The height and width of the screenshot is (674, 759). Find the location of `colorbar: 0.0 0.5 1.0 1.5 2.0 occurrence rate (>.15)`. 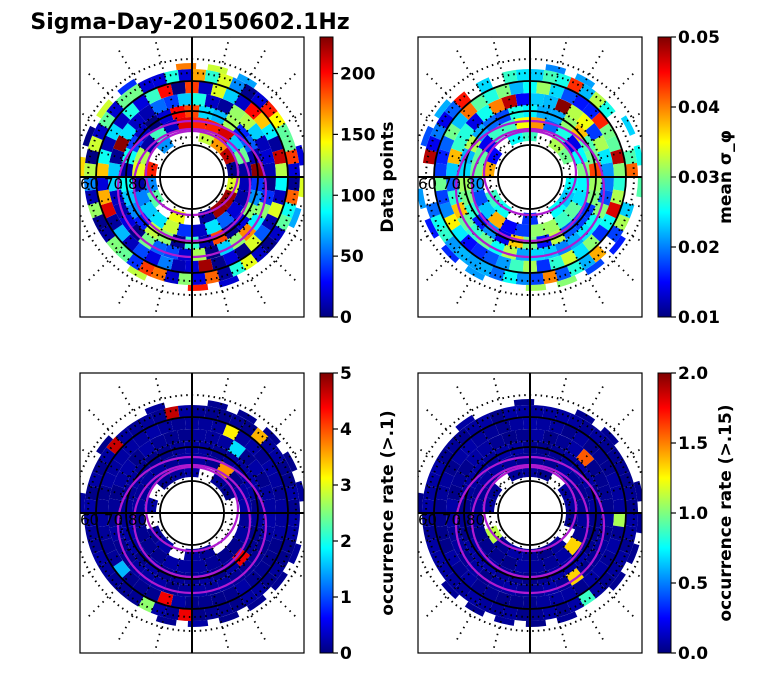

colorbar: 0.0 0.5 1.0 1.5 2.0 occurrence rate (>.15) is located at coordinates (696, 514).